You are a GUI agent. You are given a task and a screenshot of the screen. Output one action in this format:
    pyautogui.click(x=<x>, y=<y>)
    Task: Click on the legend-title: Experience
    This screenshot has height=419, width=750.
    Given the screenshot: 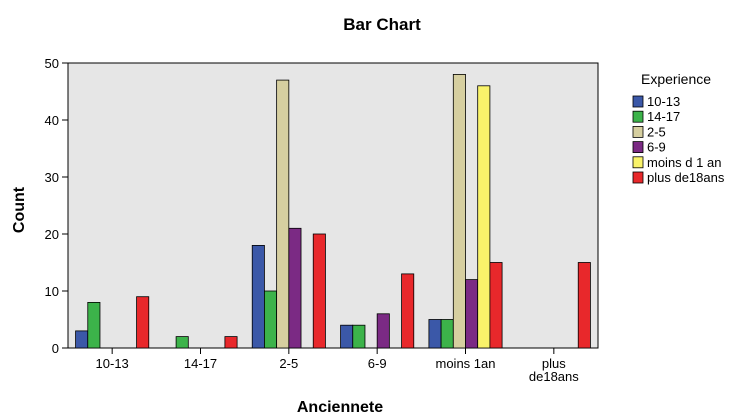 What is the action you would take?
    pyautogui.click(x=676, y=79)
    